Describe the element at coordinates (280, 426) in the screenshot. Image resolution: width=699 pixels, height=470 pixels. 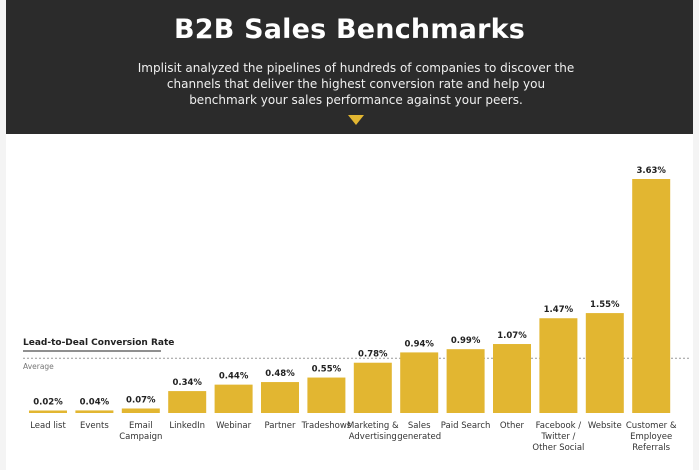
I see `category-label-6: Partner` at that location.